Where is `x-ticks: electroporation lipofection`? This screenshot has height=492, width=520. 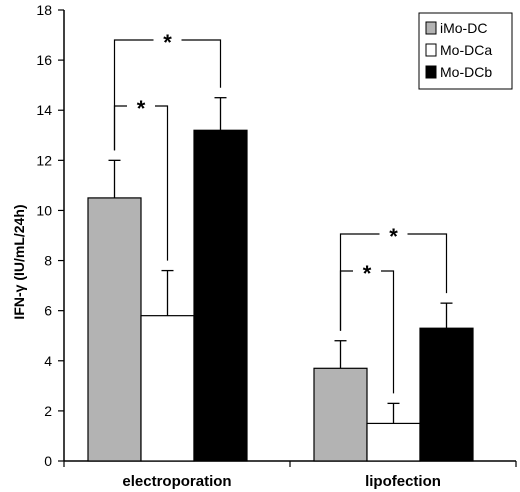 x-ticks: electroporation lipofection is located at coordinates (290, 475).